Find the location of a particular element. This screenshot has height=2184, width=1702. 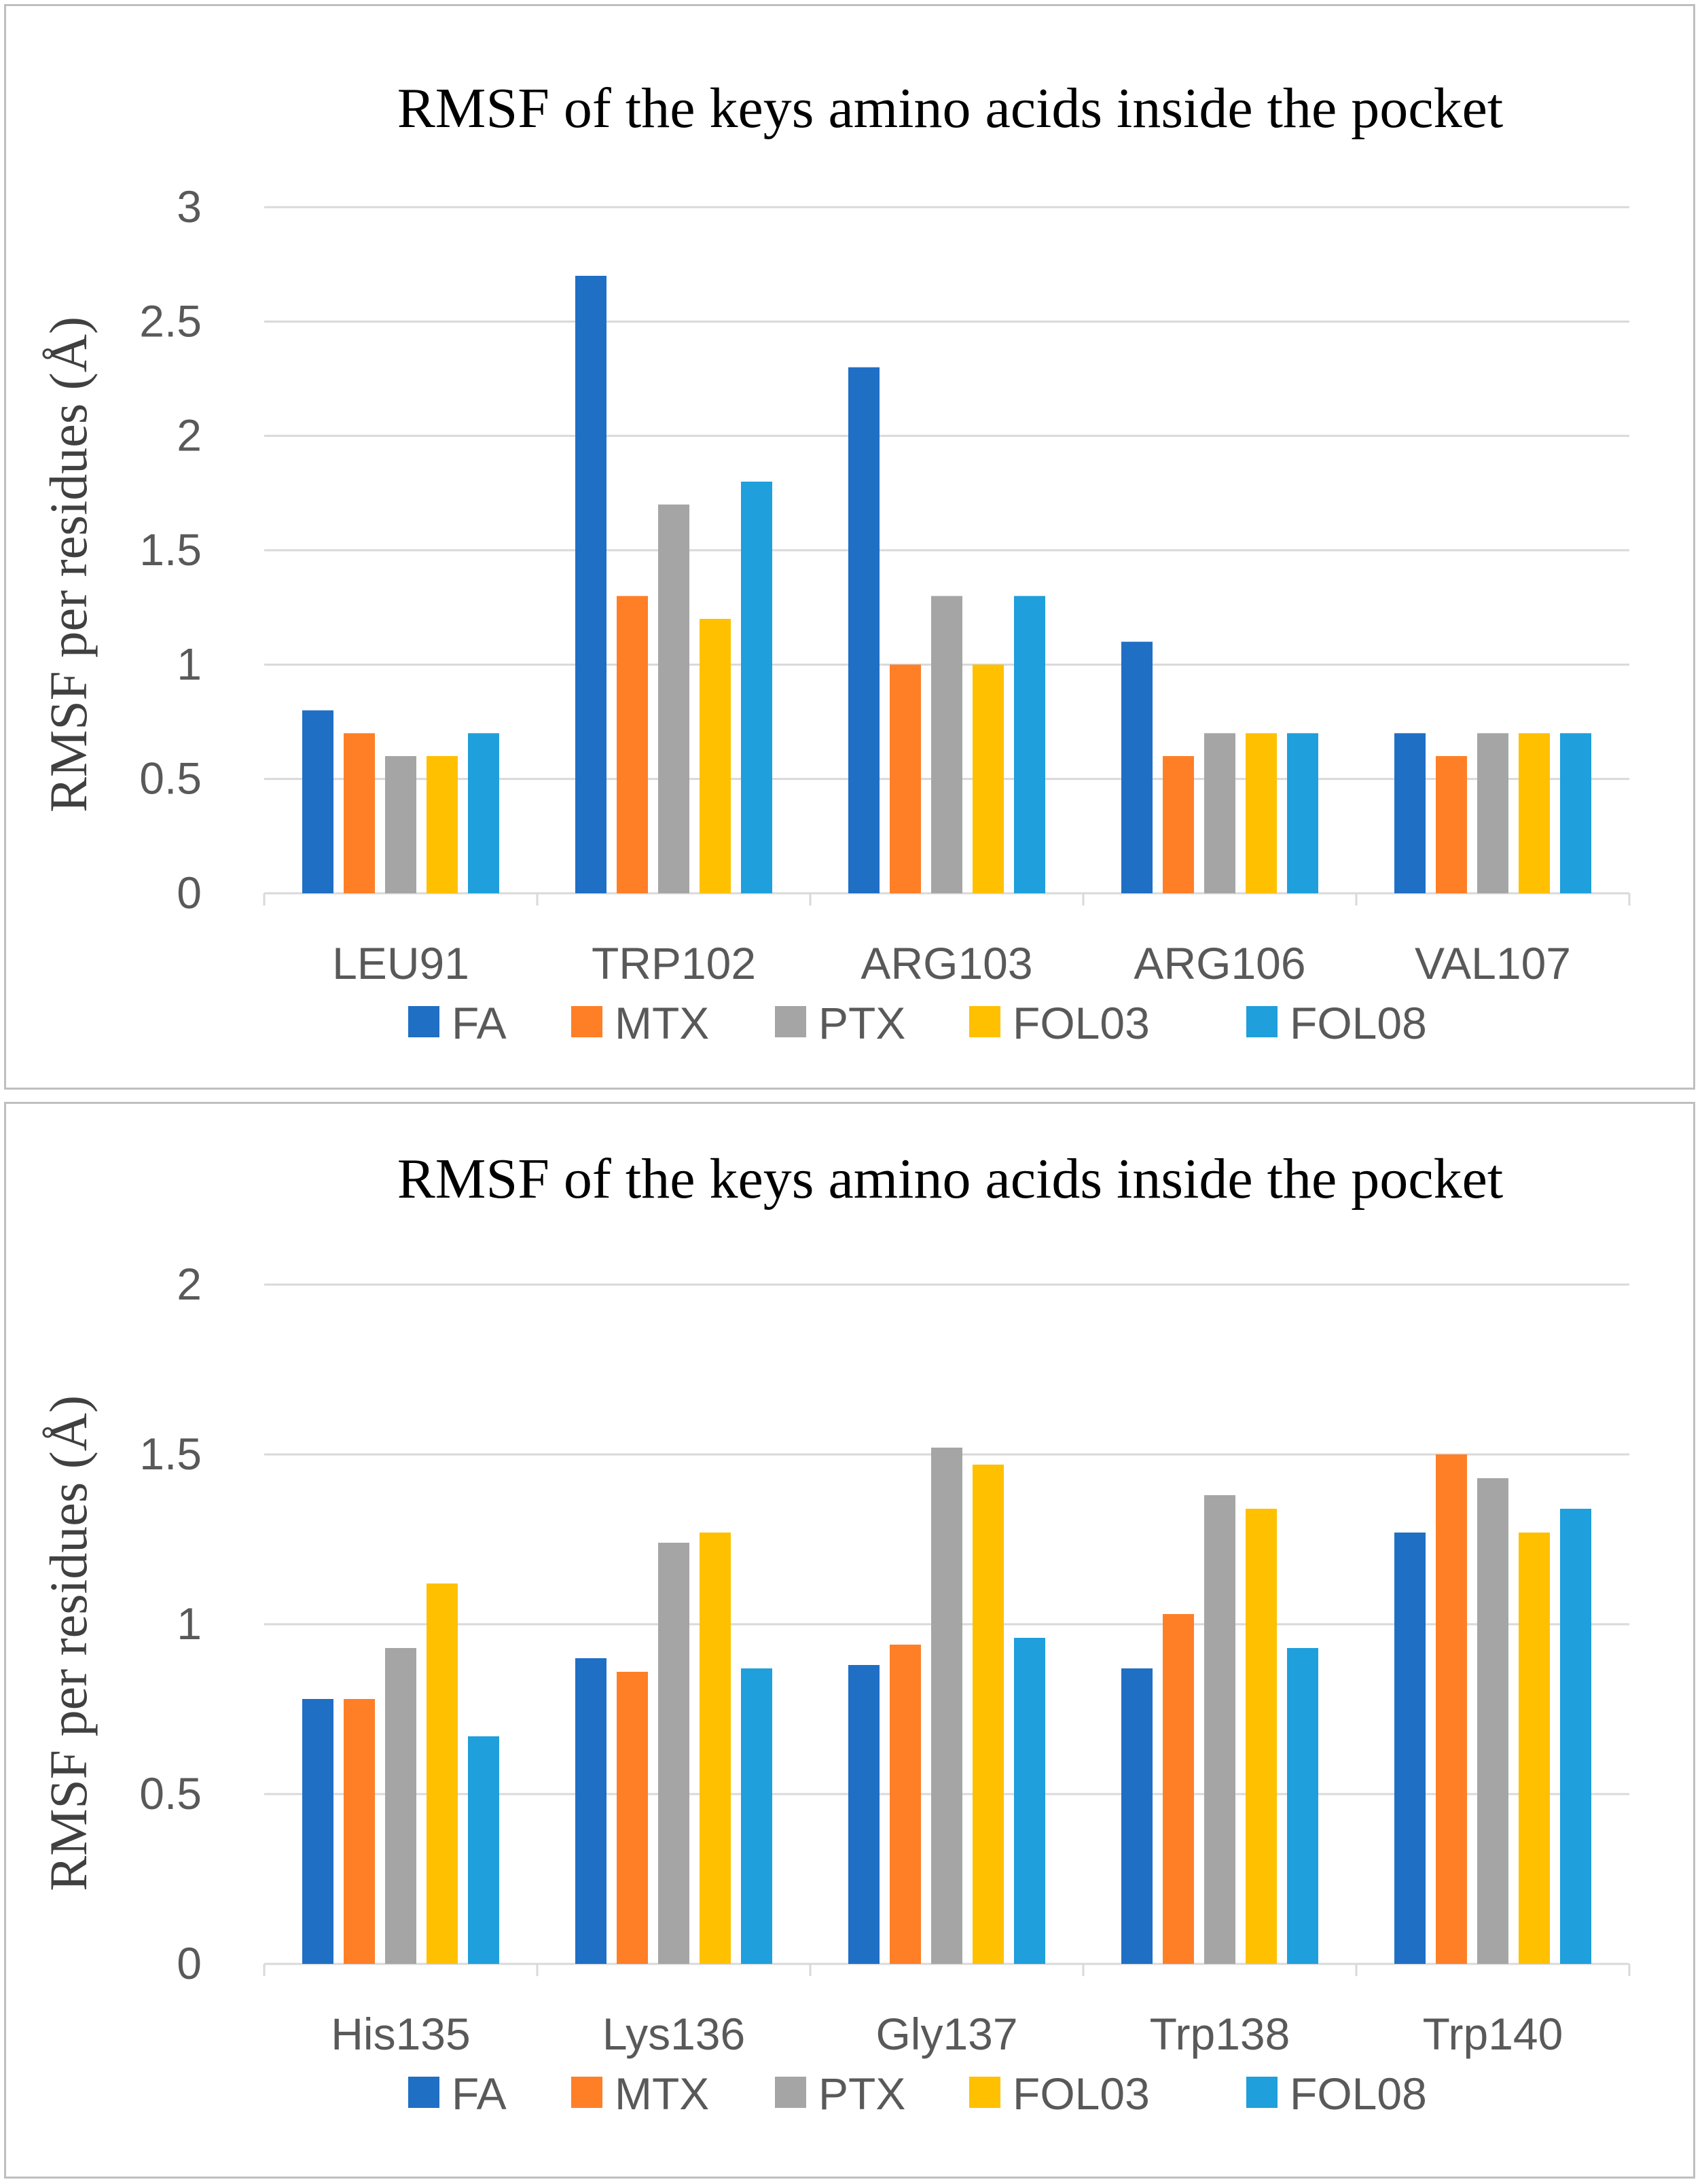

bar-fol03-trp102 is located at coordinates (716, 756).